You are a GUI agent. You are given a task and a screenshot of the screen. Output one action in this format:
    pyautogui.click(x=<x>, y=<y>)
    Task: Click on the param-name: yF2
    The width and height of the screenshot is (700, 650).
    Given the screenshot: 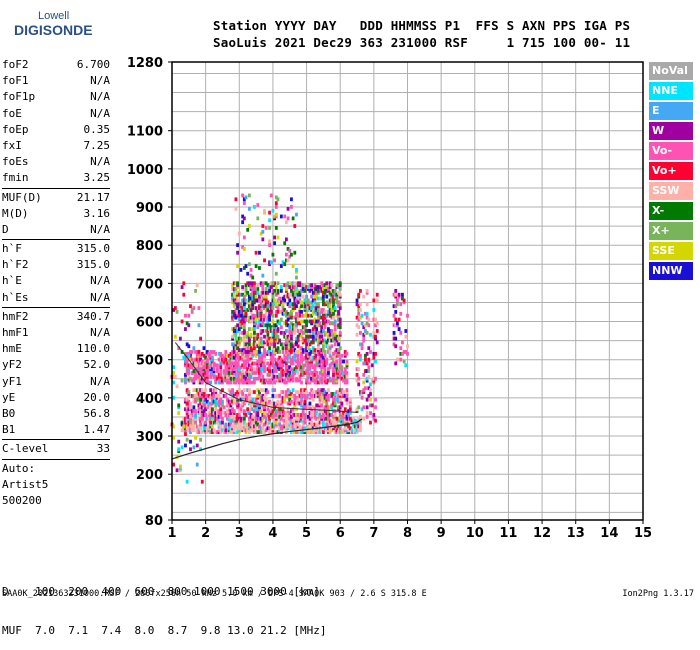 What is the action you would take?
    pyautogui.click(x=12, y=365)
    